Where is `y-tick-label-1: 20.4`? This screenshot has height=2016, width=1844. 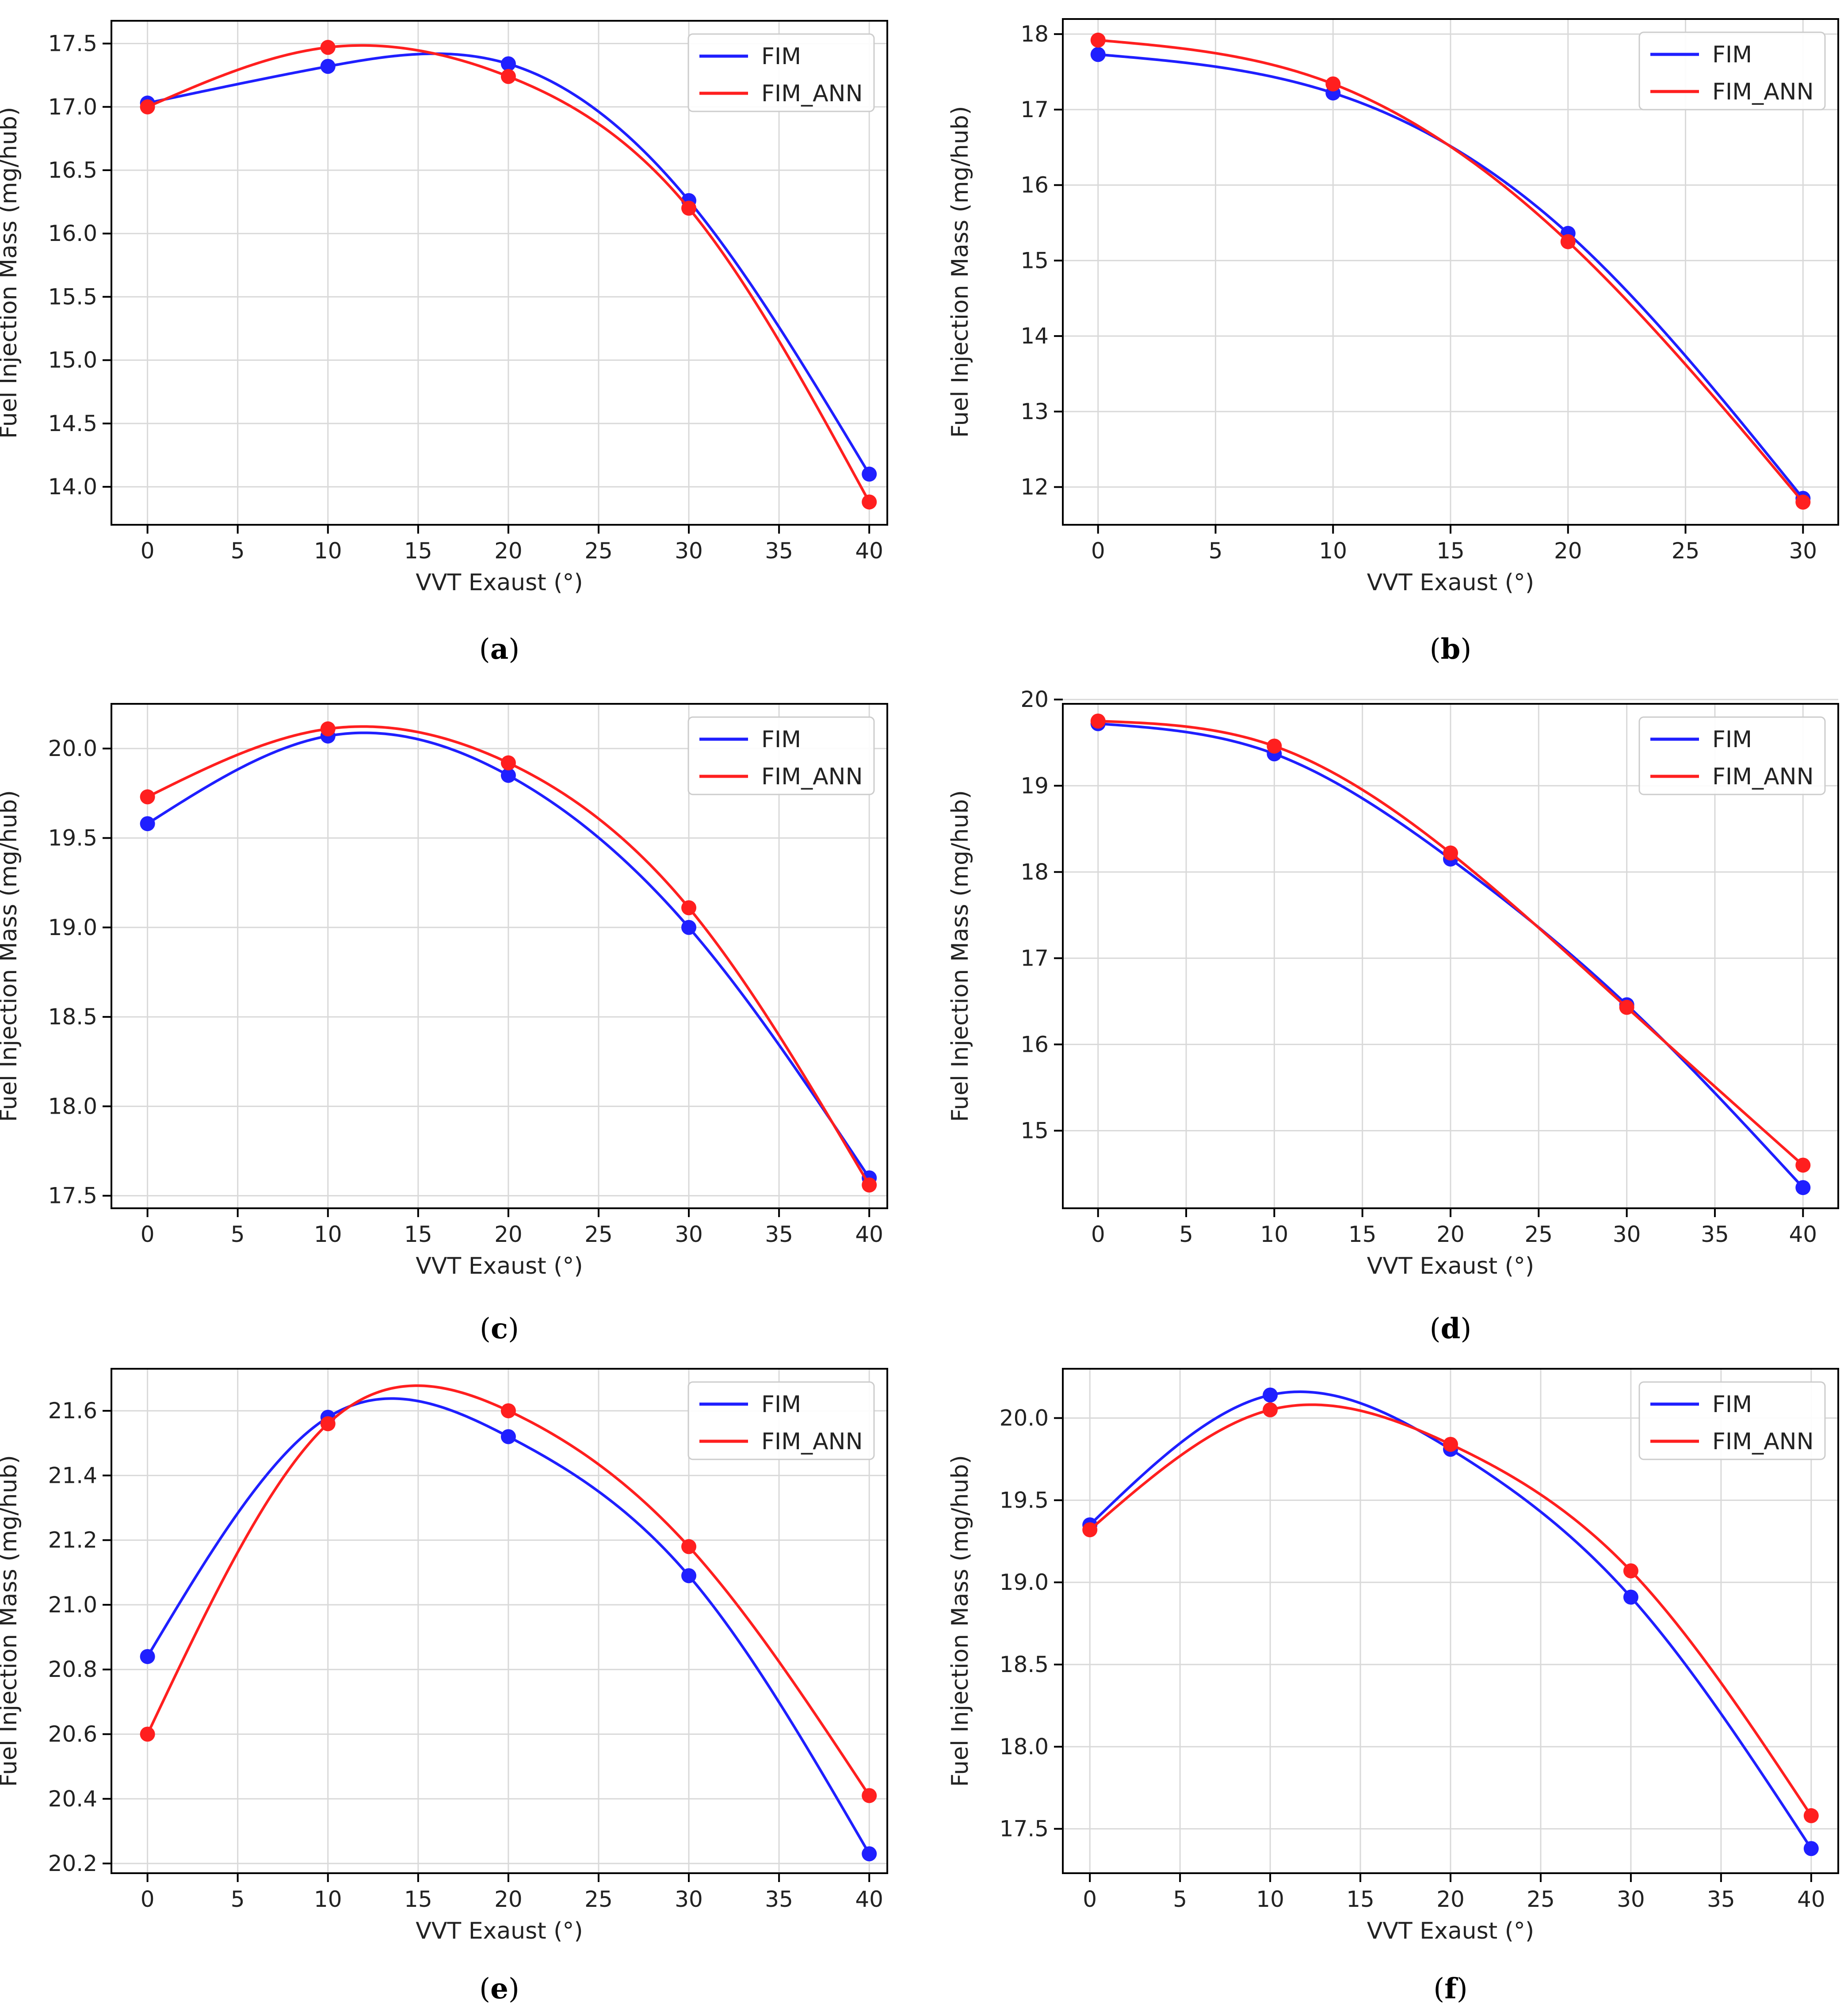
y-tick-label-1: 20.4 is located at coordinates (72, 1799).